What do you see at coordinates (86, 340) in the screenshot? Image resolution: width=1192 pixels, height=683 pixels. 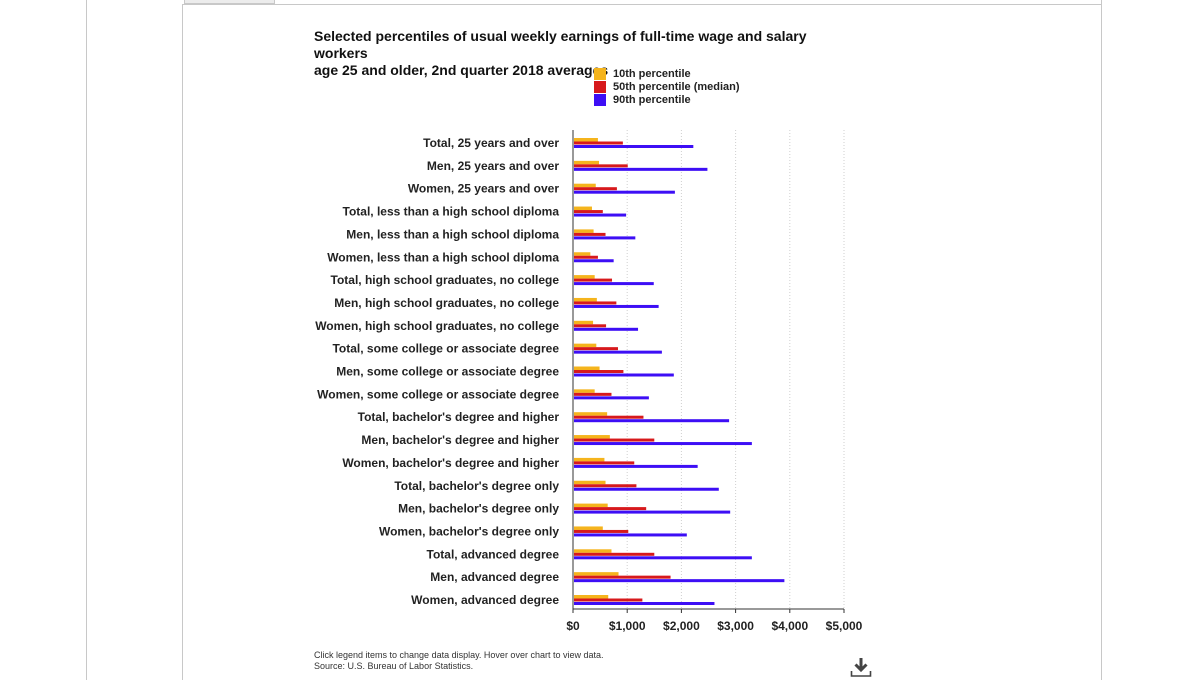 I see `frame-left-border` at bounding box center [86, 340].